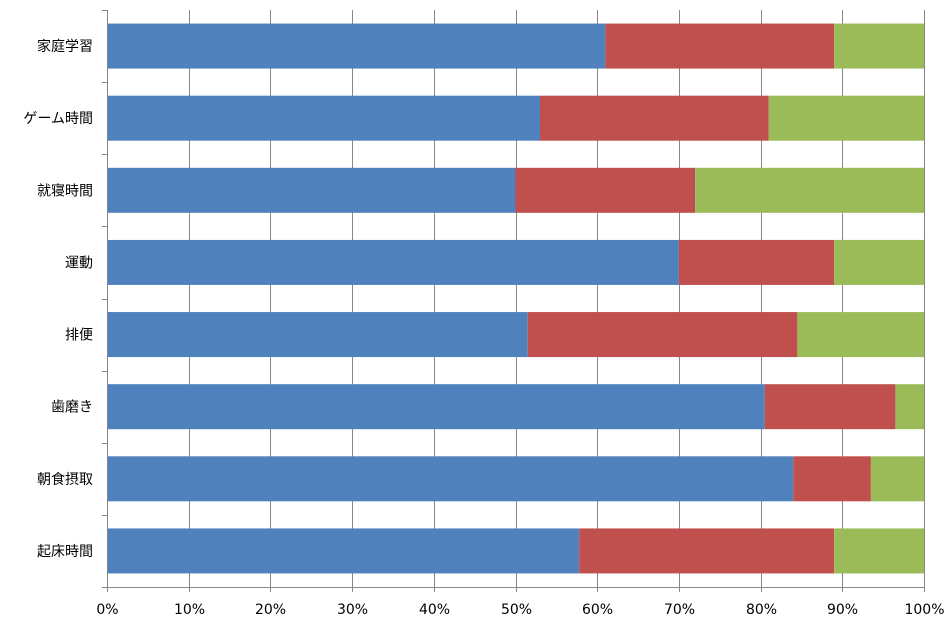  I want to click on x-tick-label: 70%, so click(679, 610).